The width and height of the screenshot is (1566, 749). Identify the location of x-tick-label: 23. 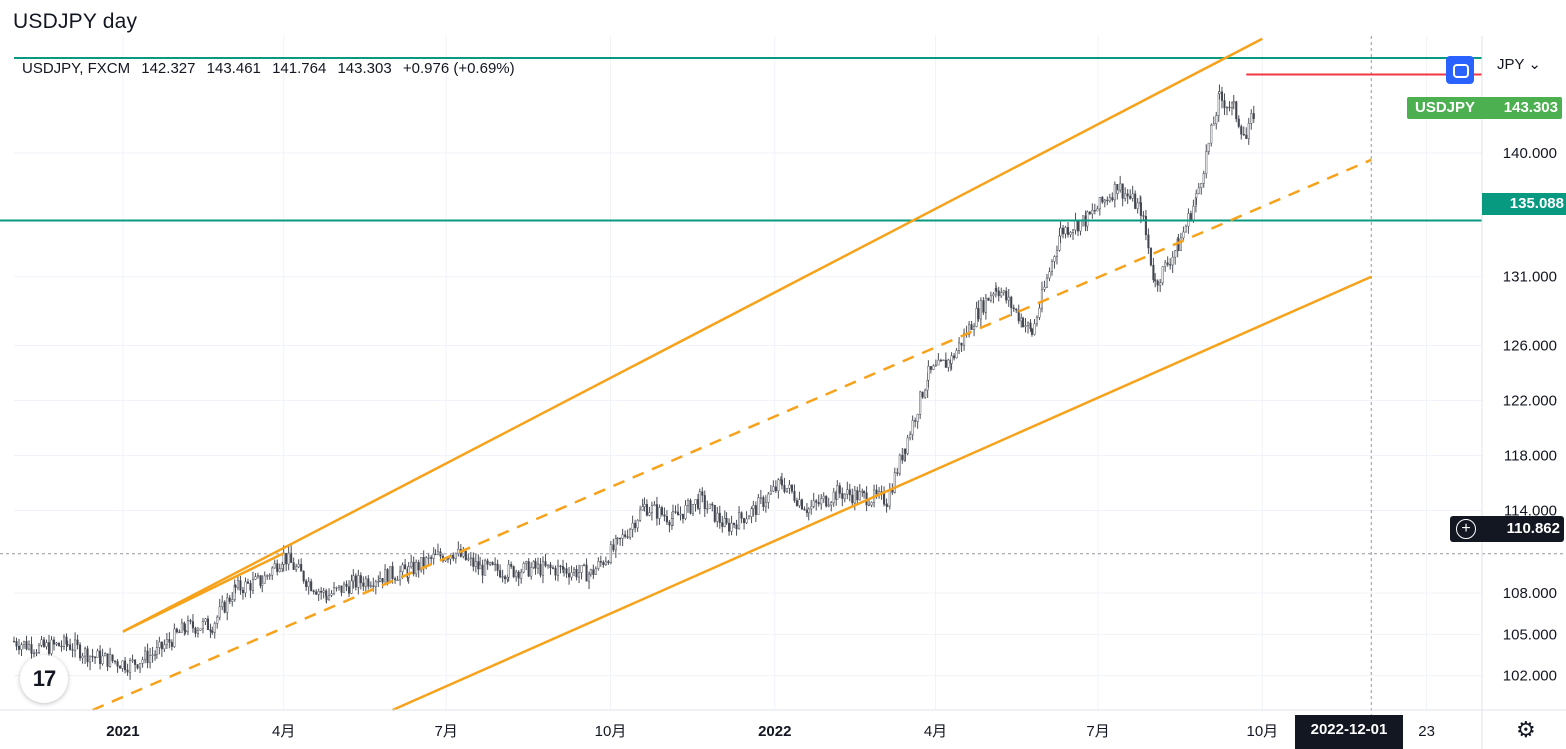
(1426, 731).